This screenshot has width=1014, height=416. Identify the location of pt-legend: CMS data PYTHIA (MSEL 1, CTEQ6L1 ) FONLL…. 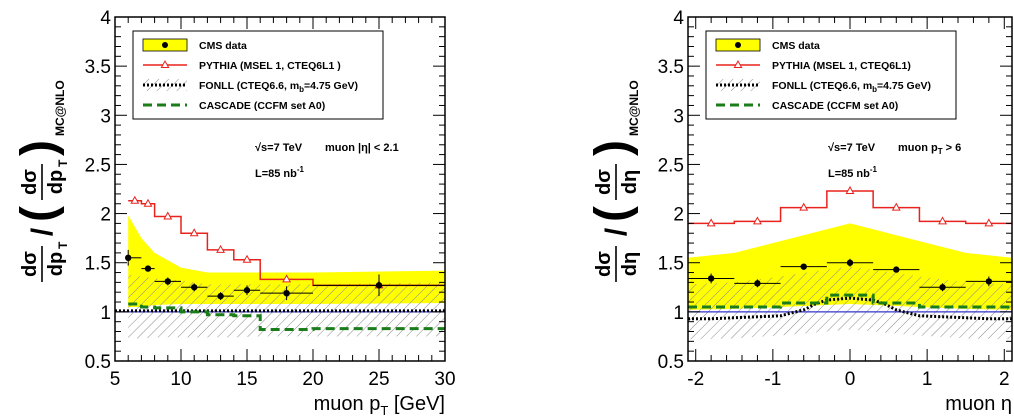
(258, 75).